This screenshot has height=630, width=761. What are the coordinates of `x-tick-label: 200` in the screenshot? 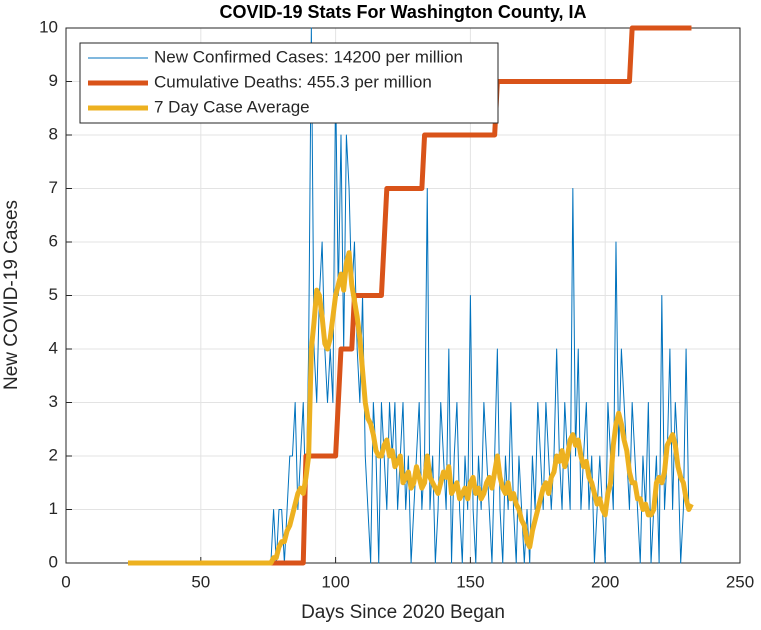 It's located at (605, 581).